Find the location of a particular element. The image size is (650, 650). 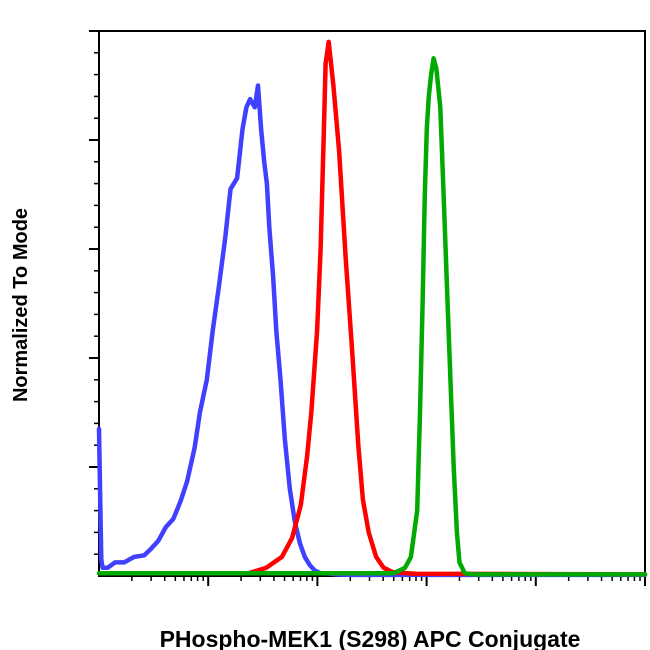

y-axis-label: Normalized To Mode is located at coordinates (21, 305).